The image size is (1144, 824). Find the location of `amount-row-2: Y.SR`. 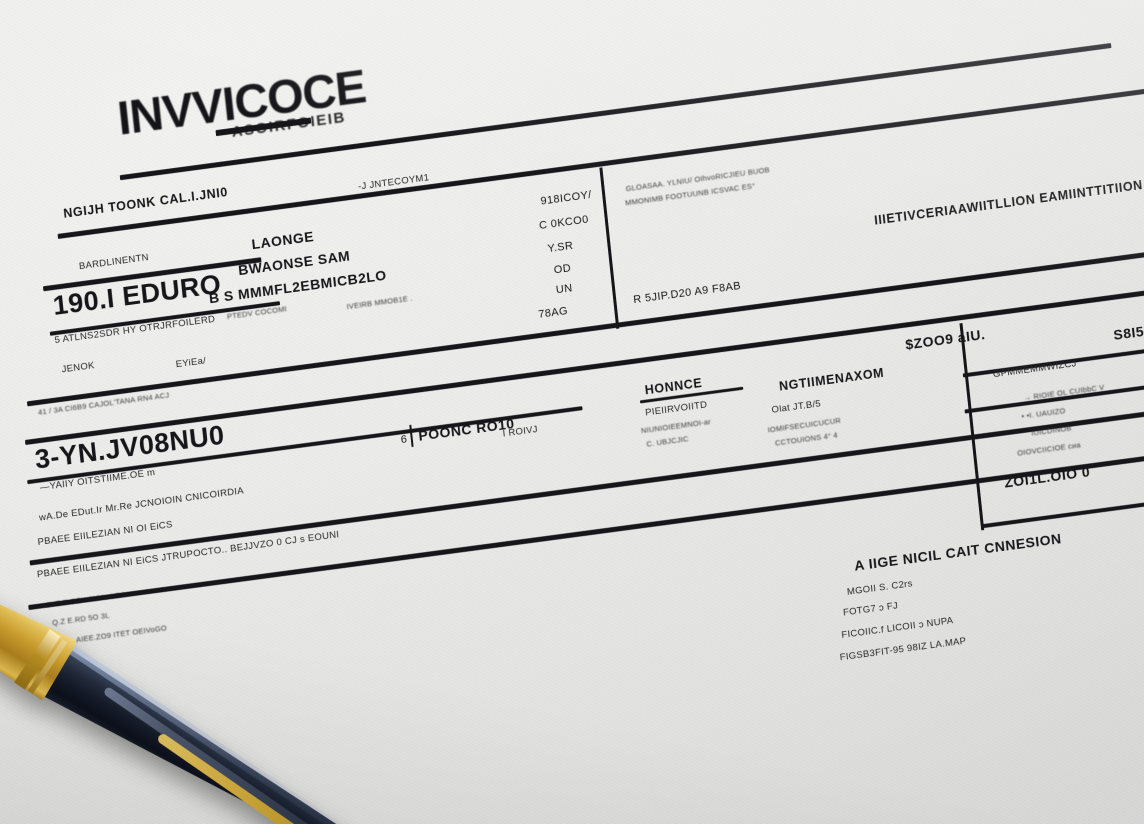

amount-row-2: Y.SR is located at coordinates (560, 247).